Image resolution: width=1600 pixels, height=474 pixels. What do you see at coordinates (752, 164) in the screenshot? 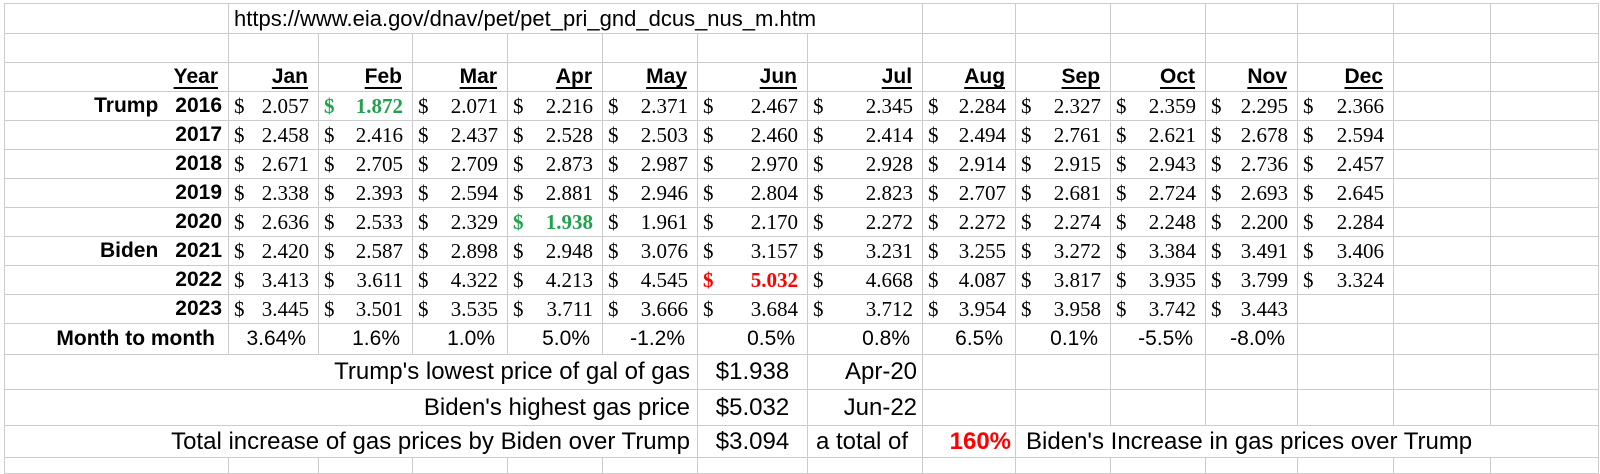
I see `cell-2018-jun: $2.970` at bounding box center [752, 164].